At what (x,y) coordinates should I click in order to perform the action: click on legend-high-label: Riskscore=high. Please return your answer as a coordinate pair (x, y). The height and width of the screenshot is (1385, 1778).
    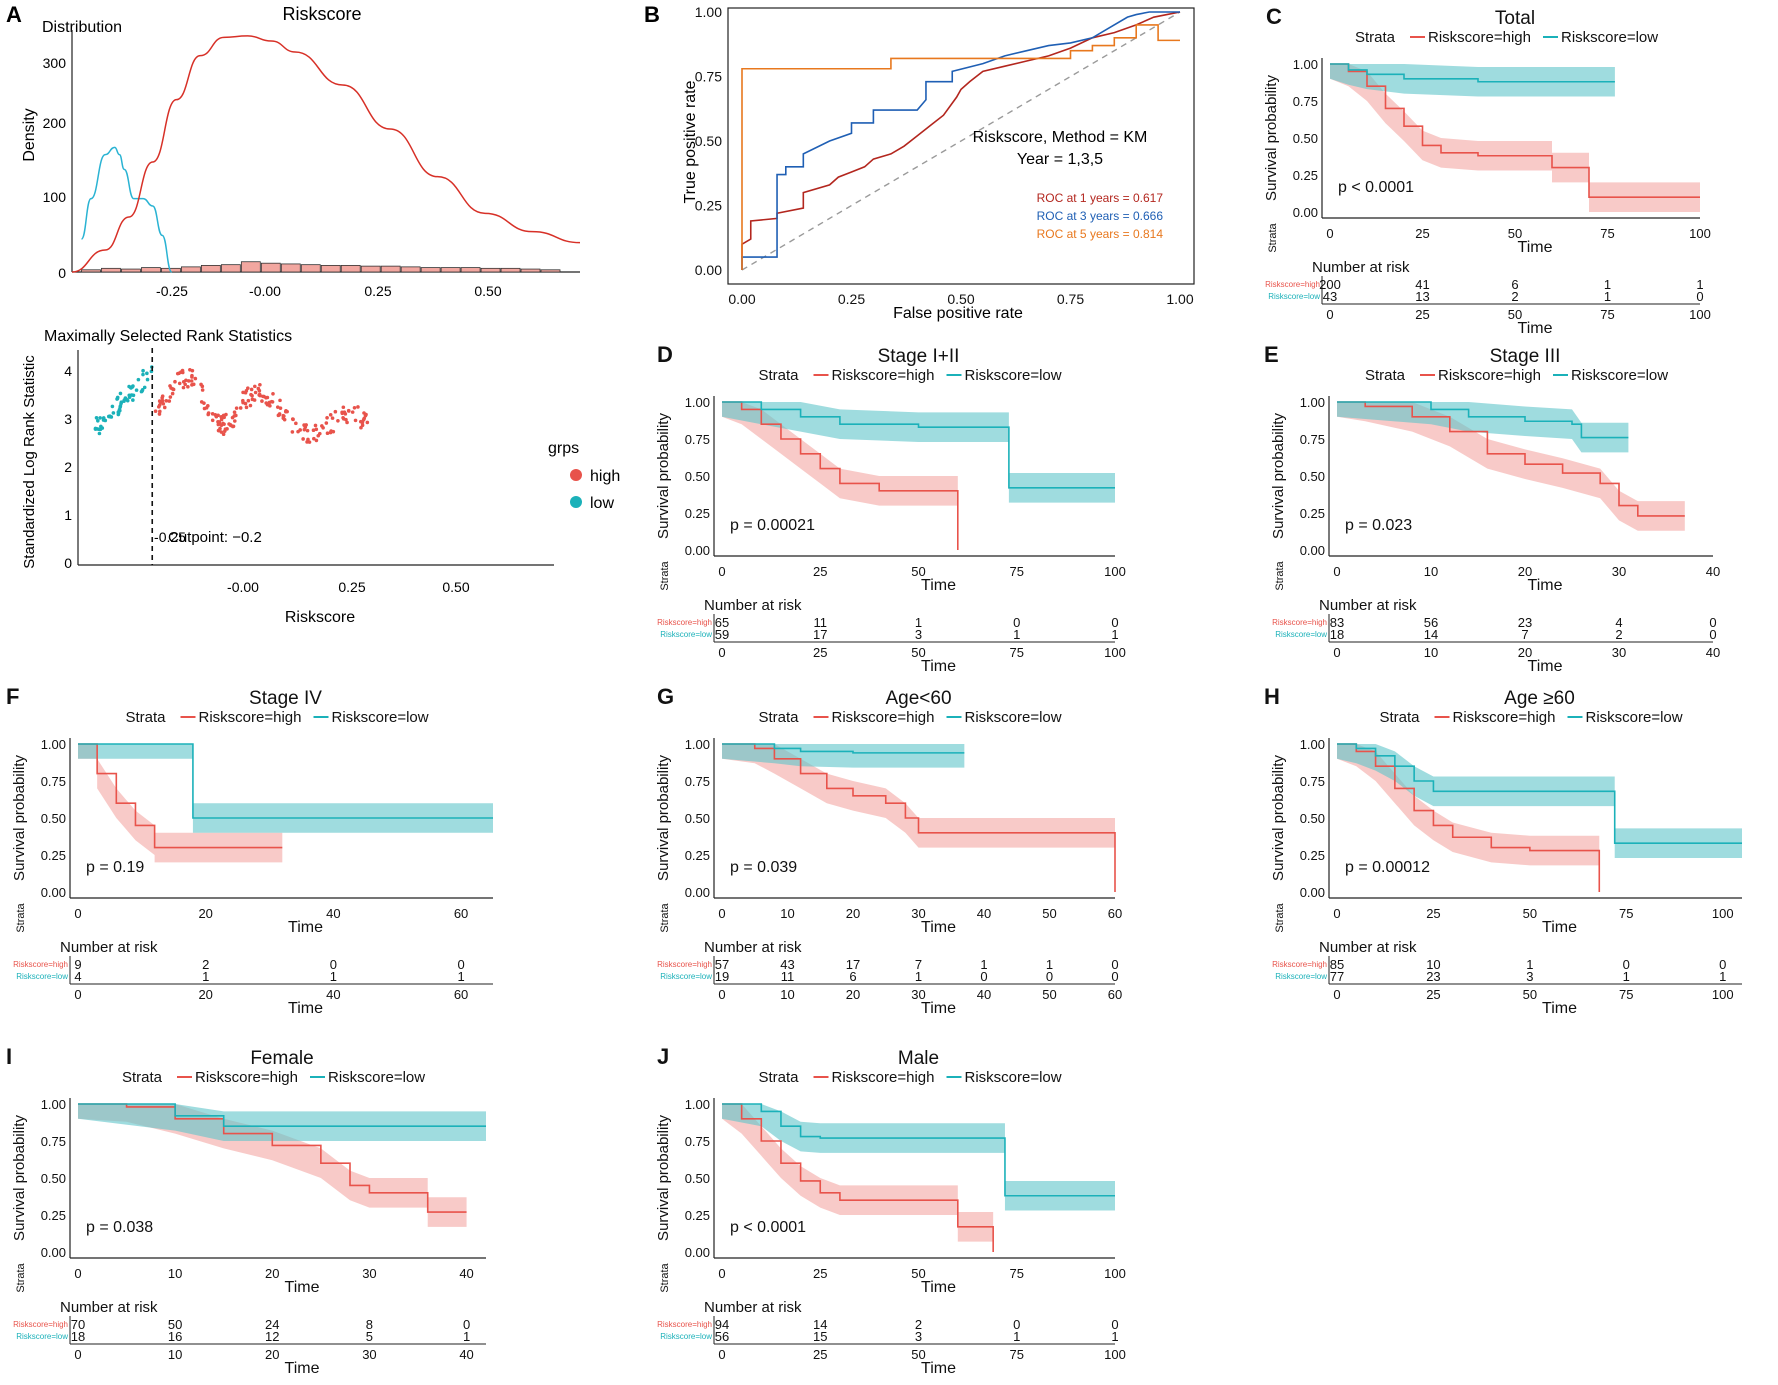
    Looking at the image, I should click on (883, 1077).